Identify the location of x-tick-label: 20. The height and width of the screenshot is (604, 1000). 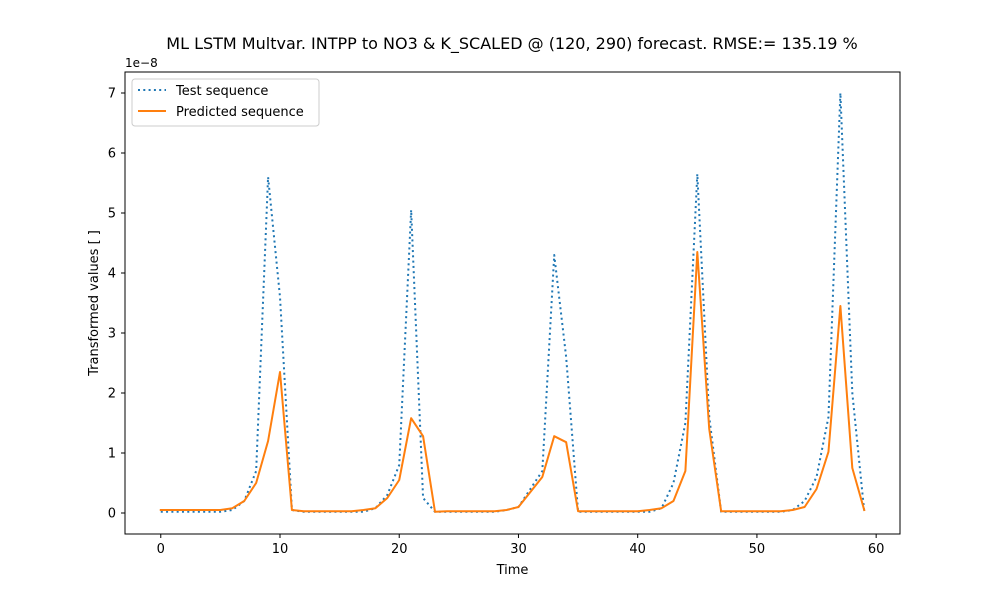
(399, 549).